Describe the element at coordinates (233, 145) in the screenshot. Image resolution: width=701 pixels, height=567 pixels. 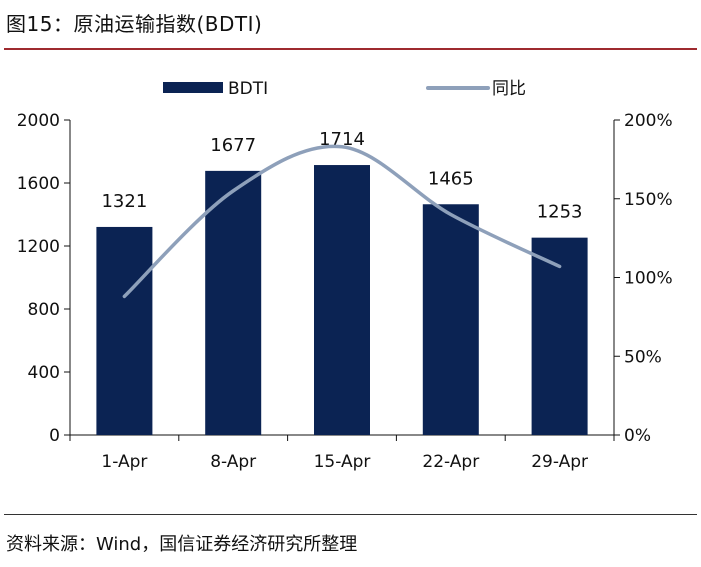
I see `bar-value-label: 1677` at that location.